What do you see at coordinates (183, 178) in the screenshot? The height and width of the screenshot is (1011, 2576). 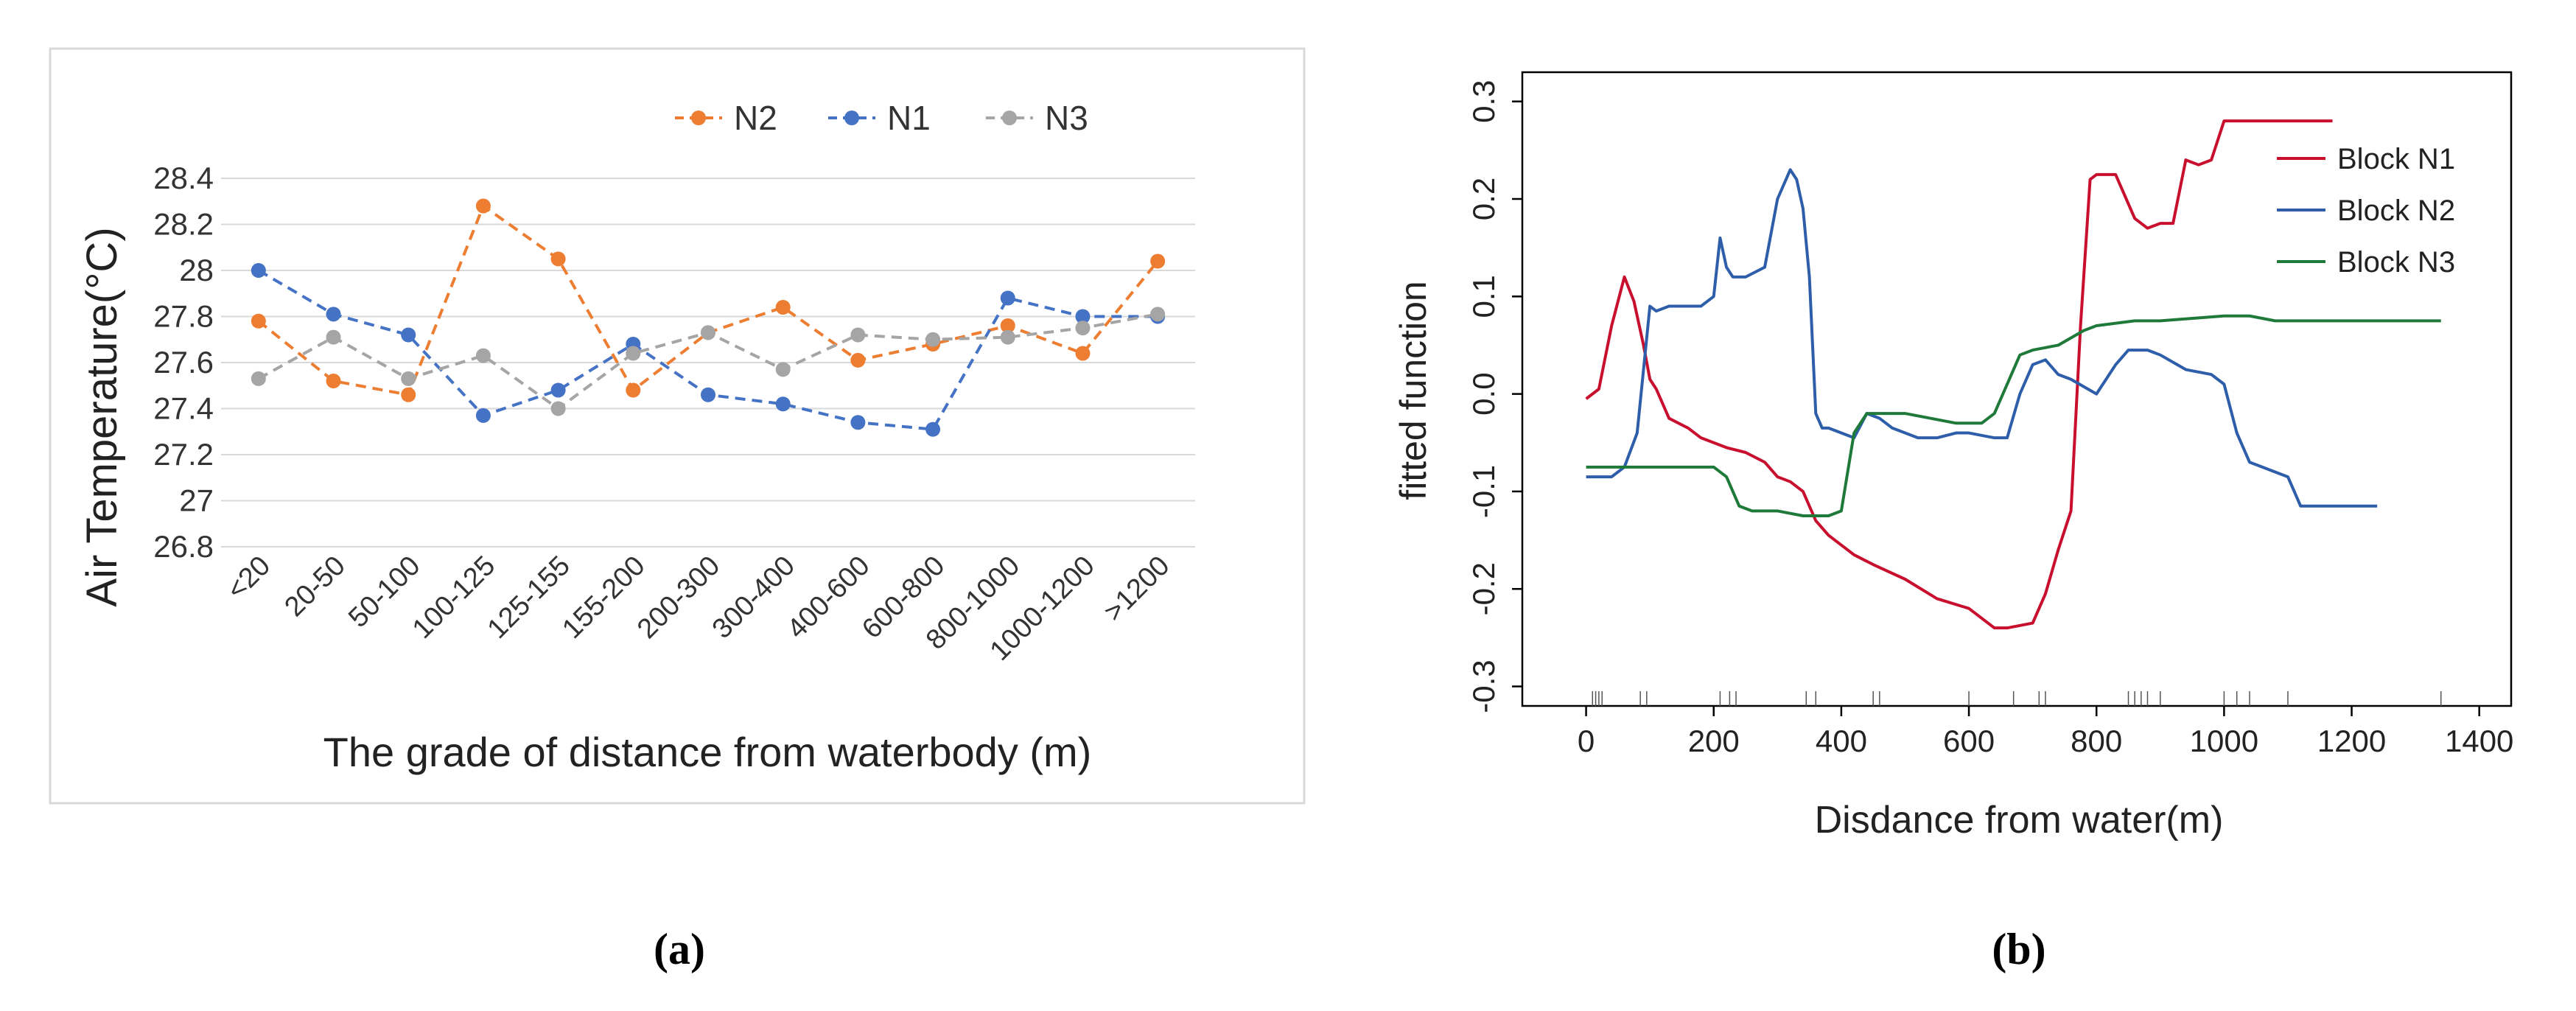 I see `y-tick-label: 28.4` at bounding box center [183, 178].